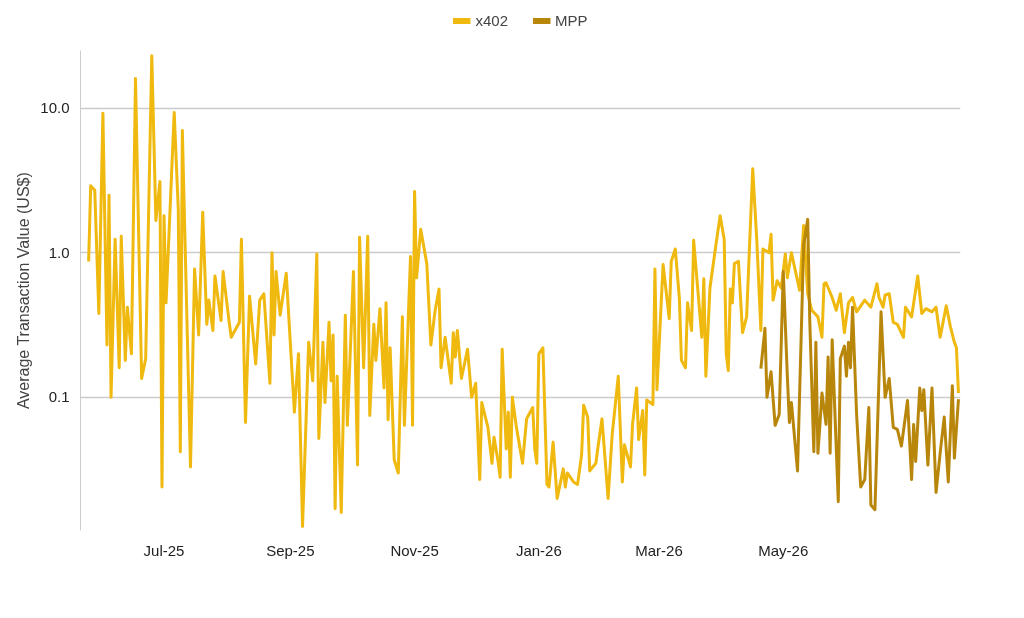 The image size is (1024, 618). What do you see at coordinates (538, 550) in the screenshot?
I see `x-tick-label: Jan-26` at bounding box center [538, 550].